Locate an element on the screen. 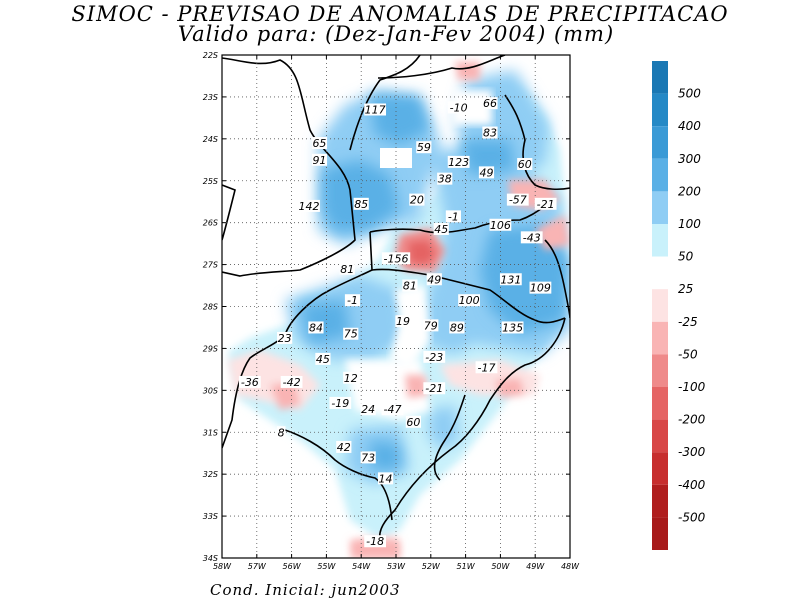 The height and width of the screenshot is (612, 792). core-142-region is located at coordinates (361, 196).